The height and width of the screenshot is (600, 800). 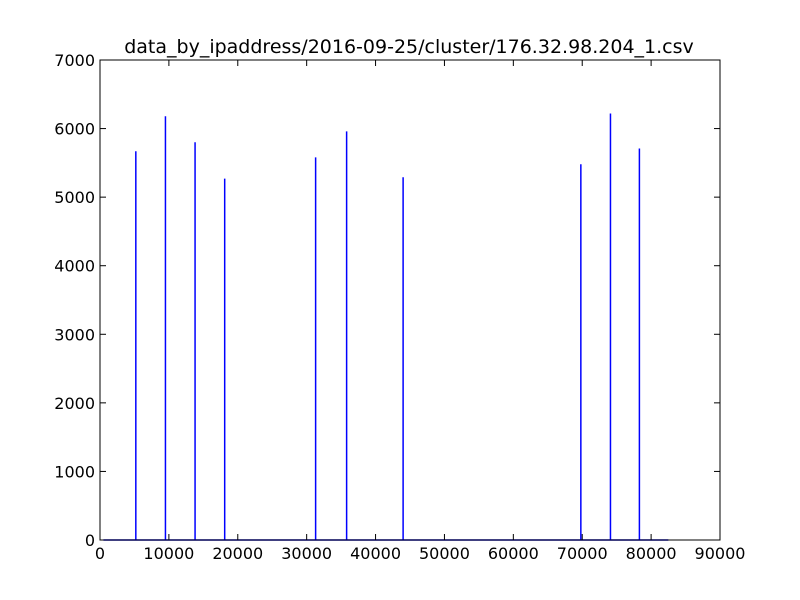 What do you see at coordinates (582, 553) in the screenshot?
I see `x-tick-label: 70000` at bounding box center [582, 553].